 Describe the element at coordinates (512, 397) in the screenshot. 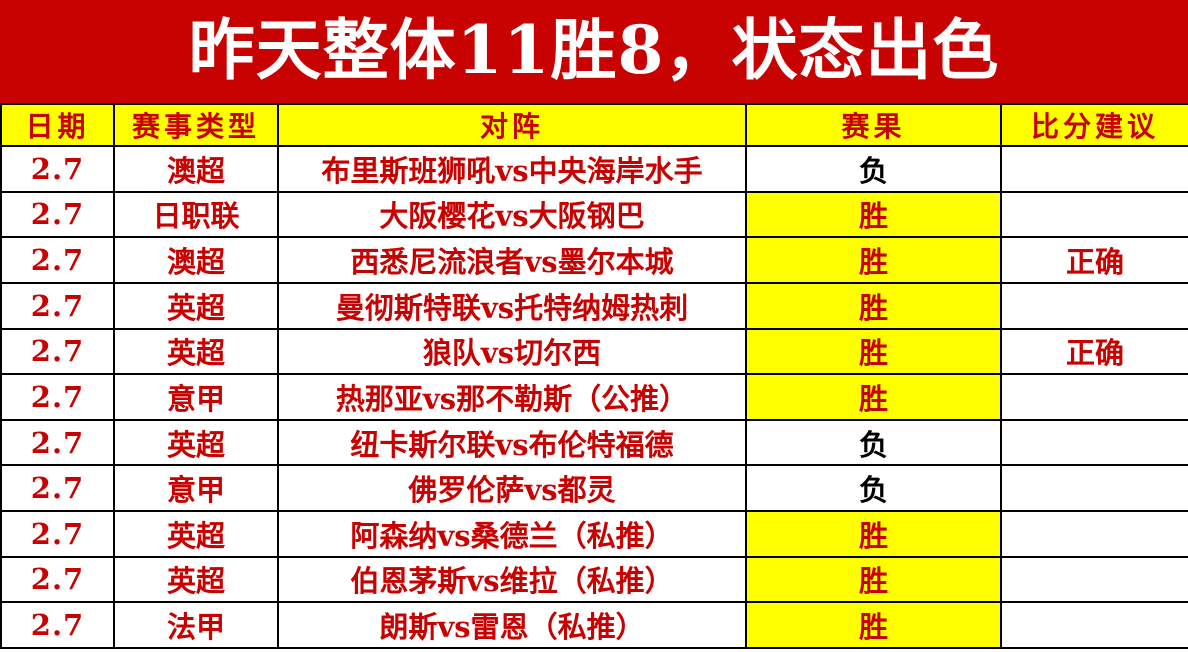

I see `cell-matchup: 热那亚vs那不勒斯（公推）` at that location.